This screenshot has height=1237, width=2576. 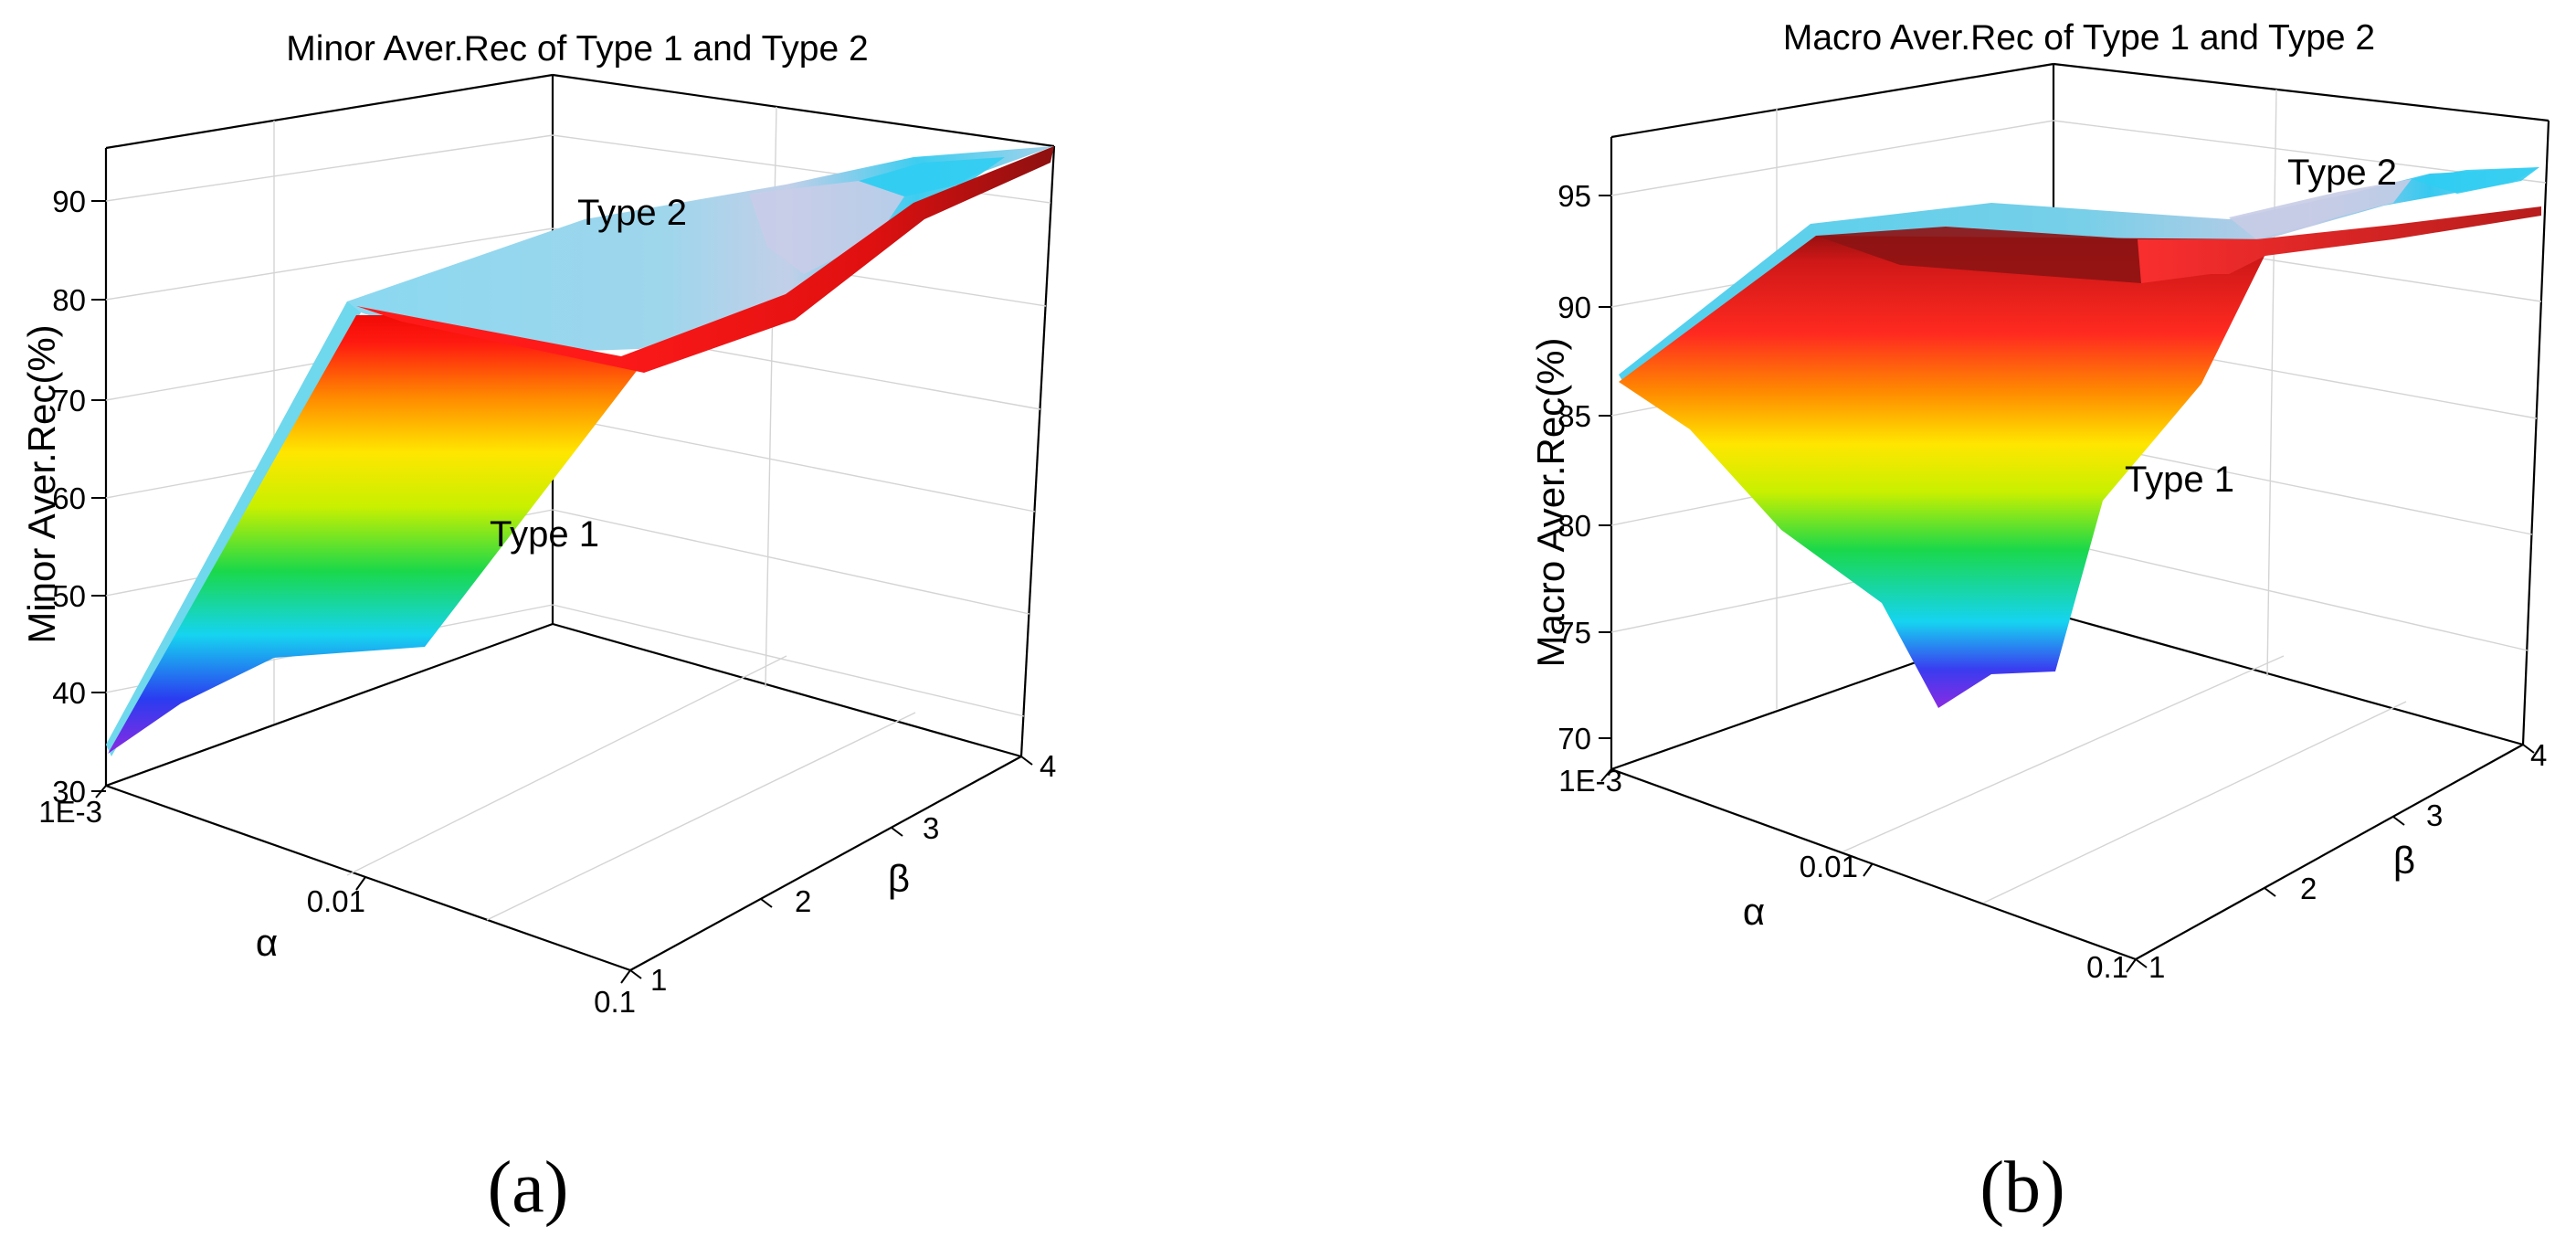 I want to click on panel-a-box-floor-back-left, so click(x=329, y=705).